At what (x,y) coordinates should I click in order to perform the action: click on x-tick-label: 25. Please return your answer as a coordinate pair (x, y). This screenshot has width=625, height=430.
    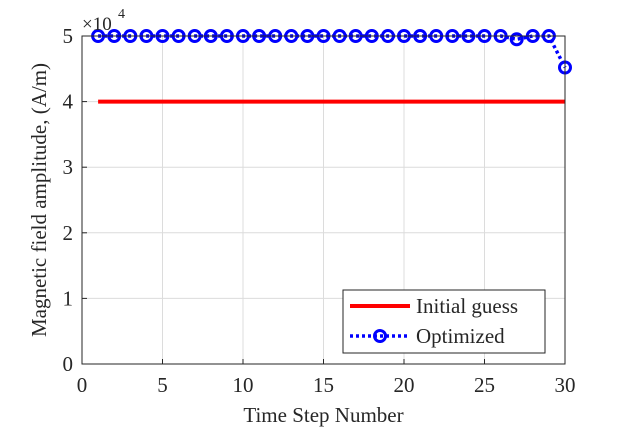
    Looking at the image, I should click on (484, 385).